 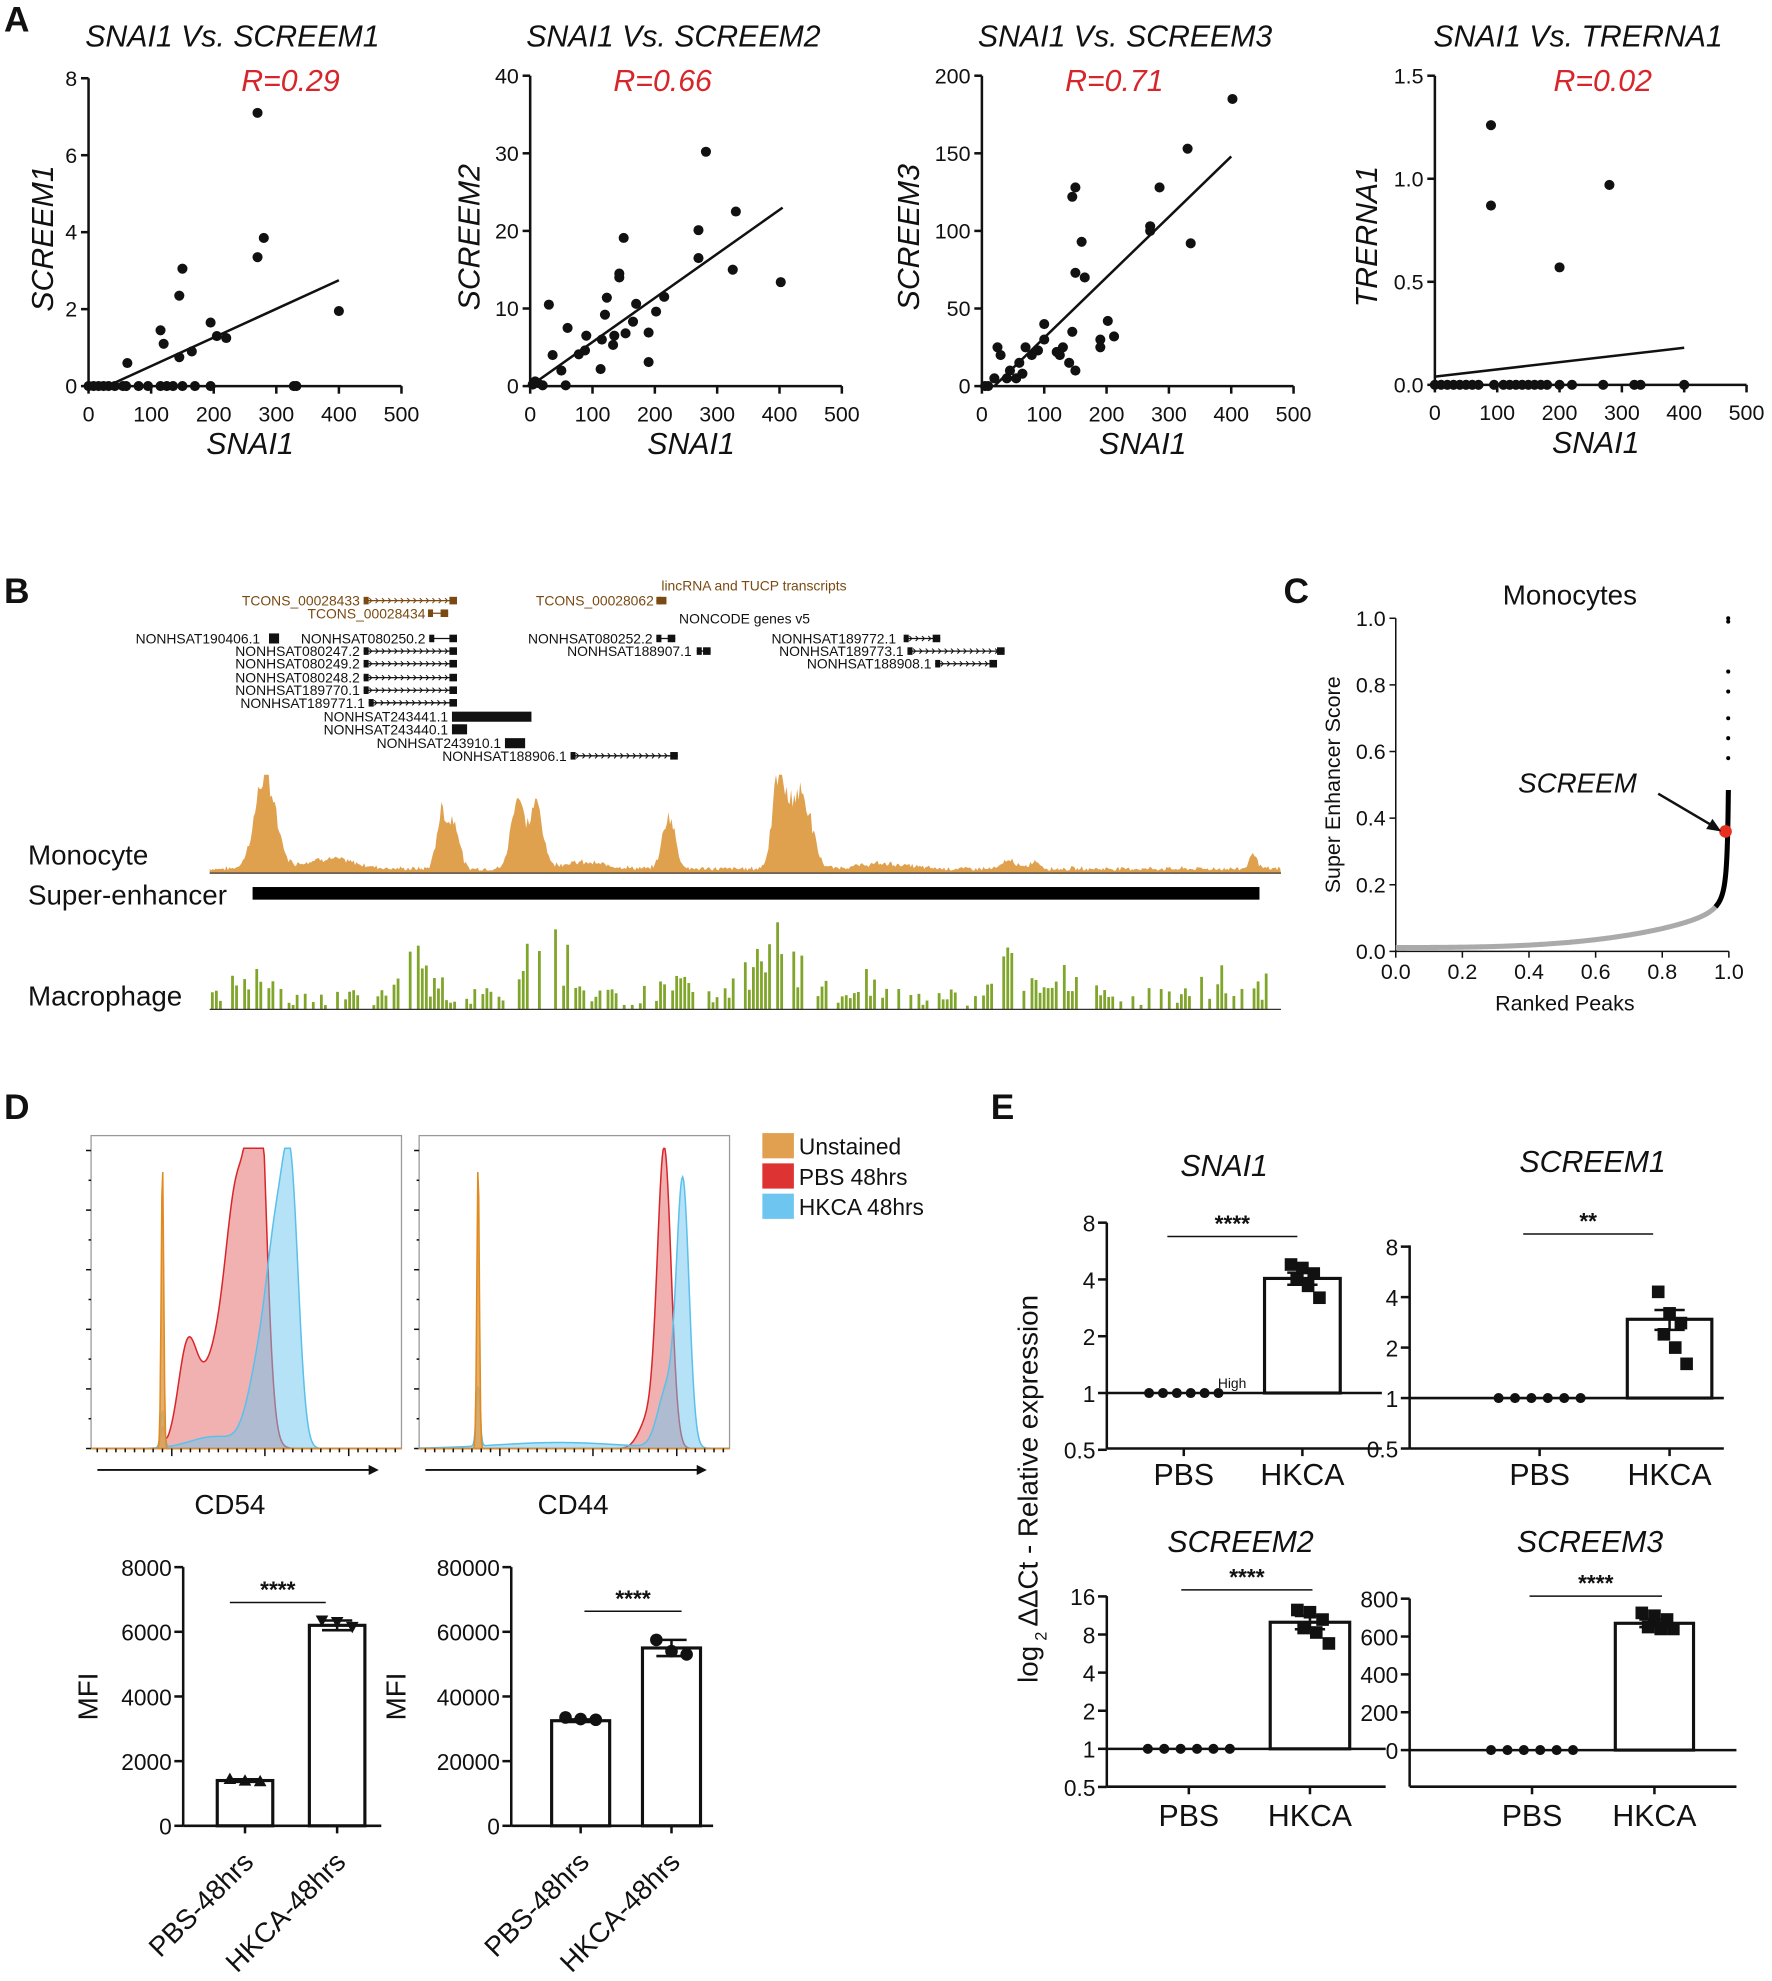 What do you see at coordinates (1435, 413) in the screenshot?
I see `x-tick-label: 0` at bounding box center [1435, 413].